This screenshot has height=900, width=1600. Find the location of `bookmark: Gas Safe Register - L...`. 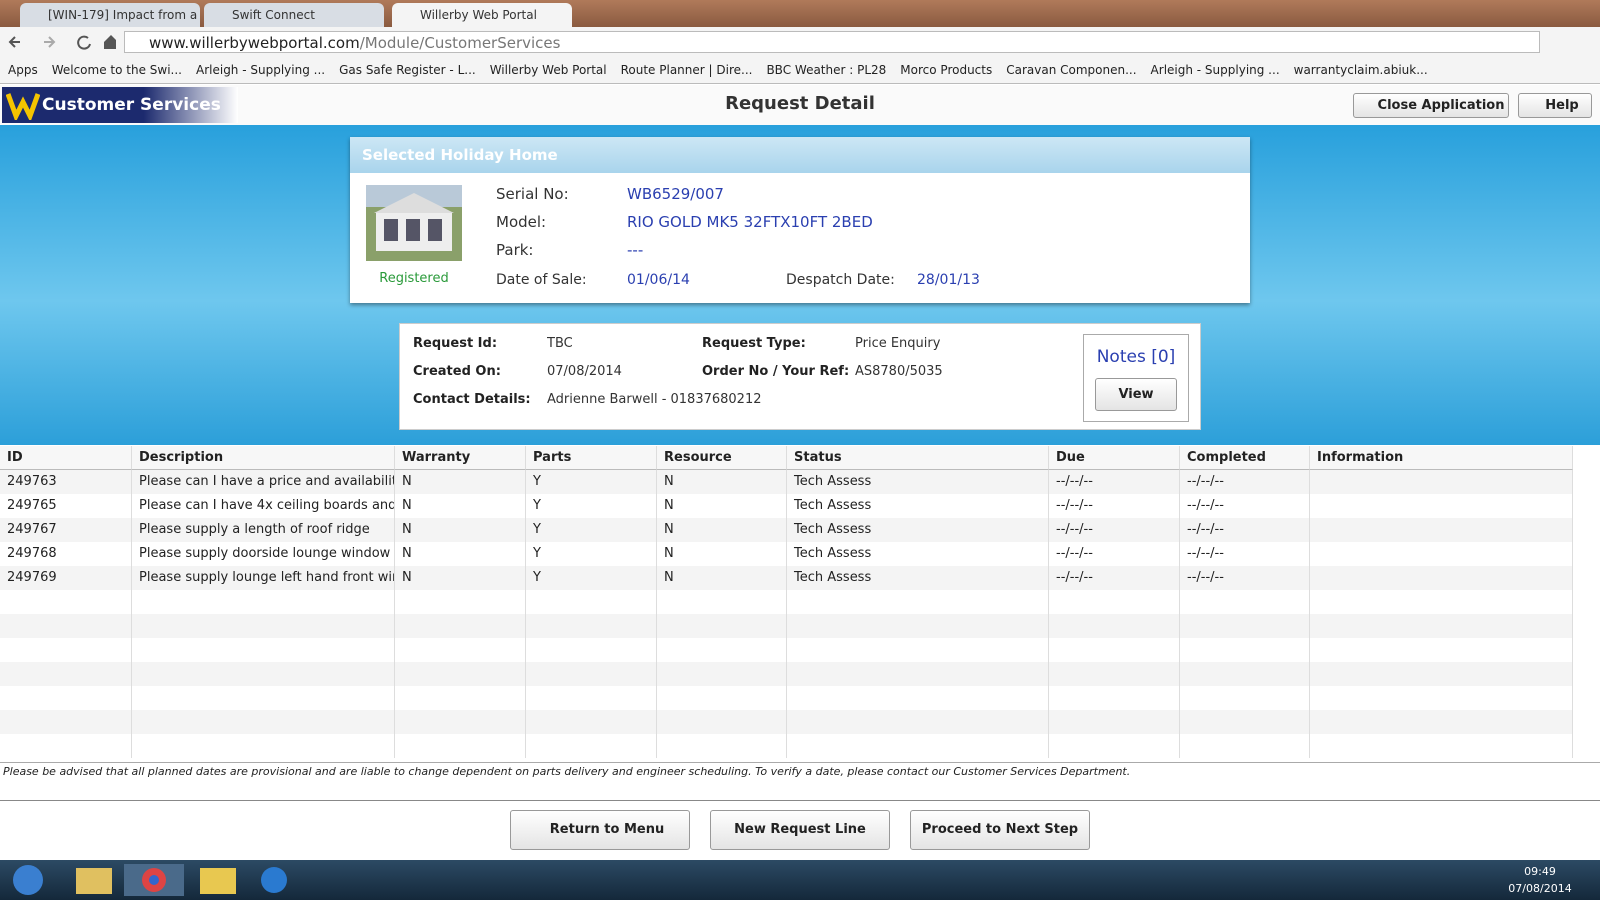

bookmark: Gas Safe Register - L... is located at coordinates (407, 70).